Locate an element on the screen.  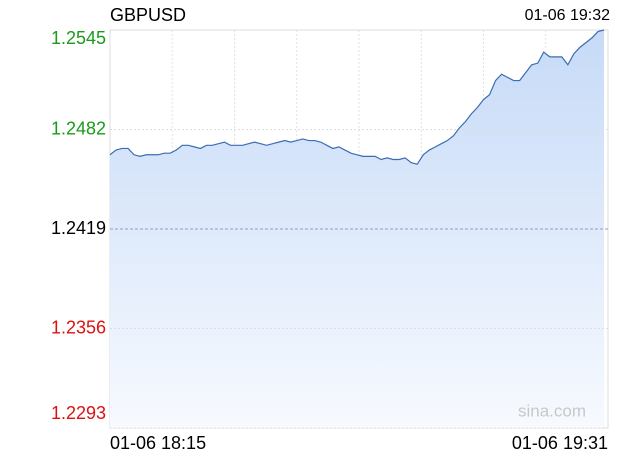
chart-title: GBPUSD is located at coordinates (148, 15).